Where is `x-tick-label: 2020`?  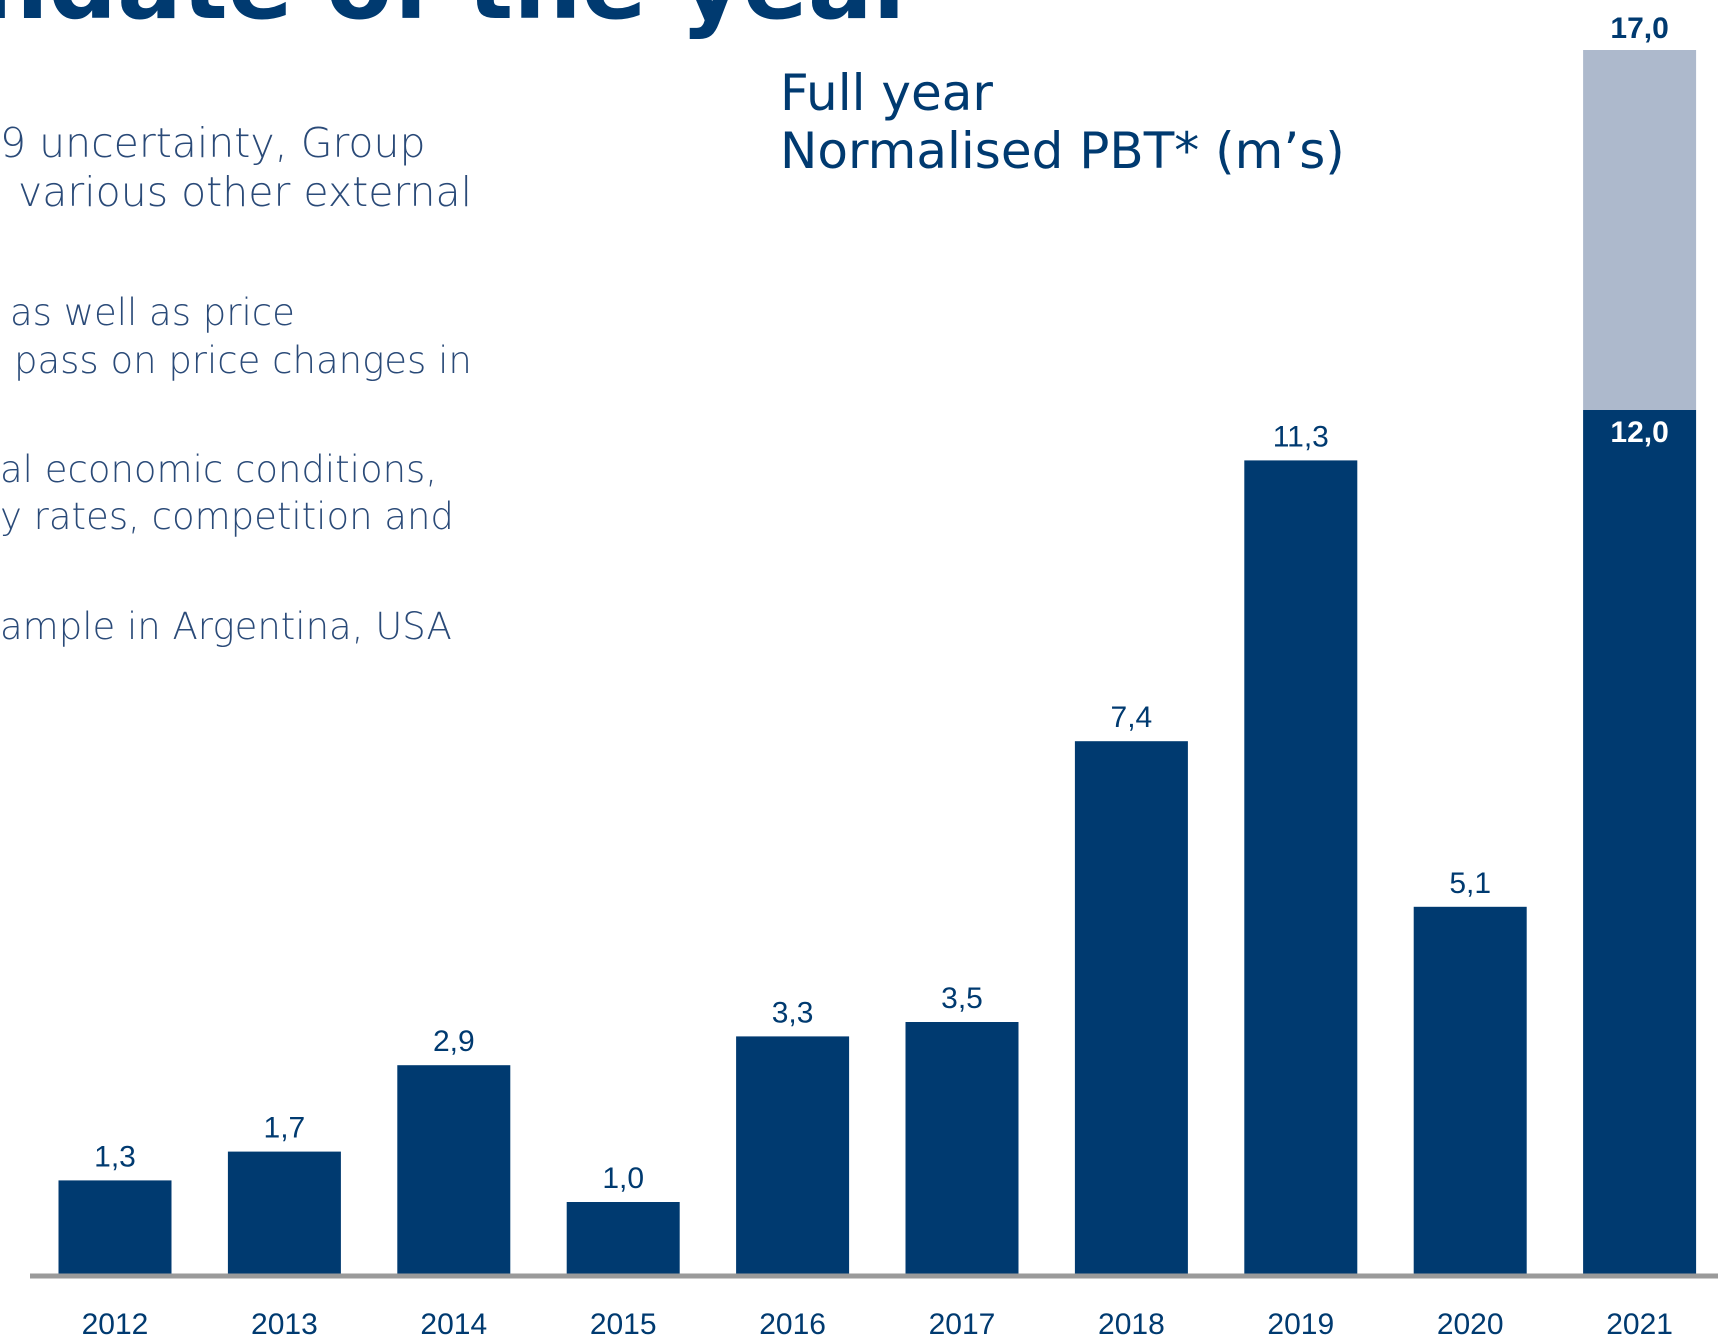 x-tick-label: 2020 is located at coordinates (1470, 1324).